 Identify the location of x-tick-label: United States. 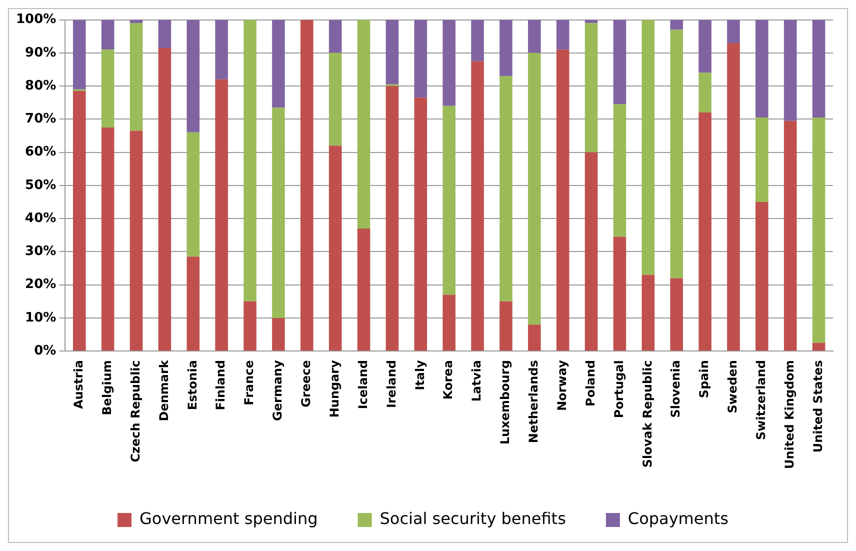
(817, 406).